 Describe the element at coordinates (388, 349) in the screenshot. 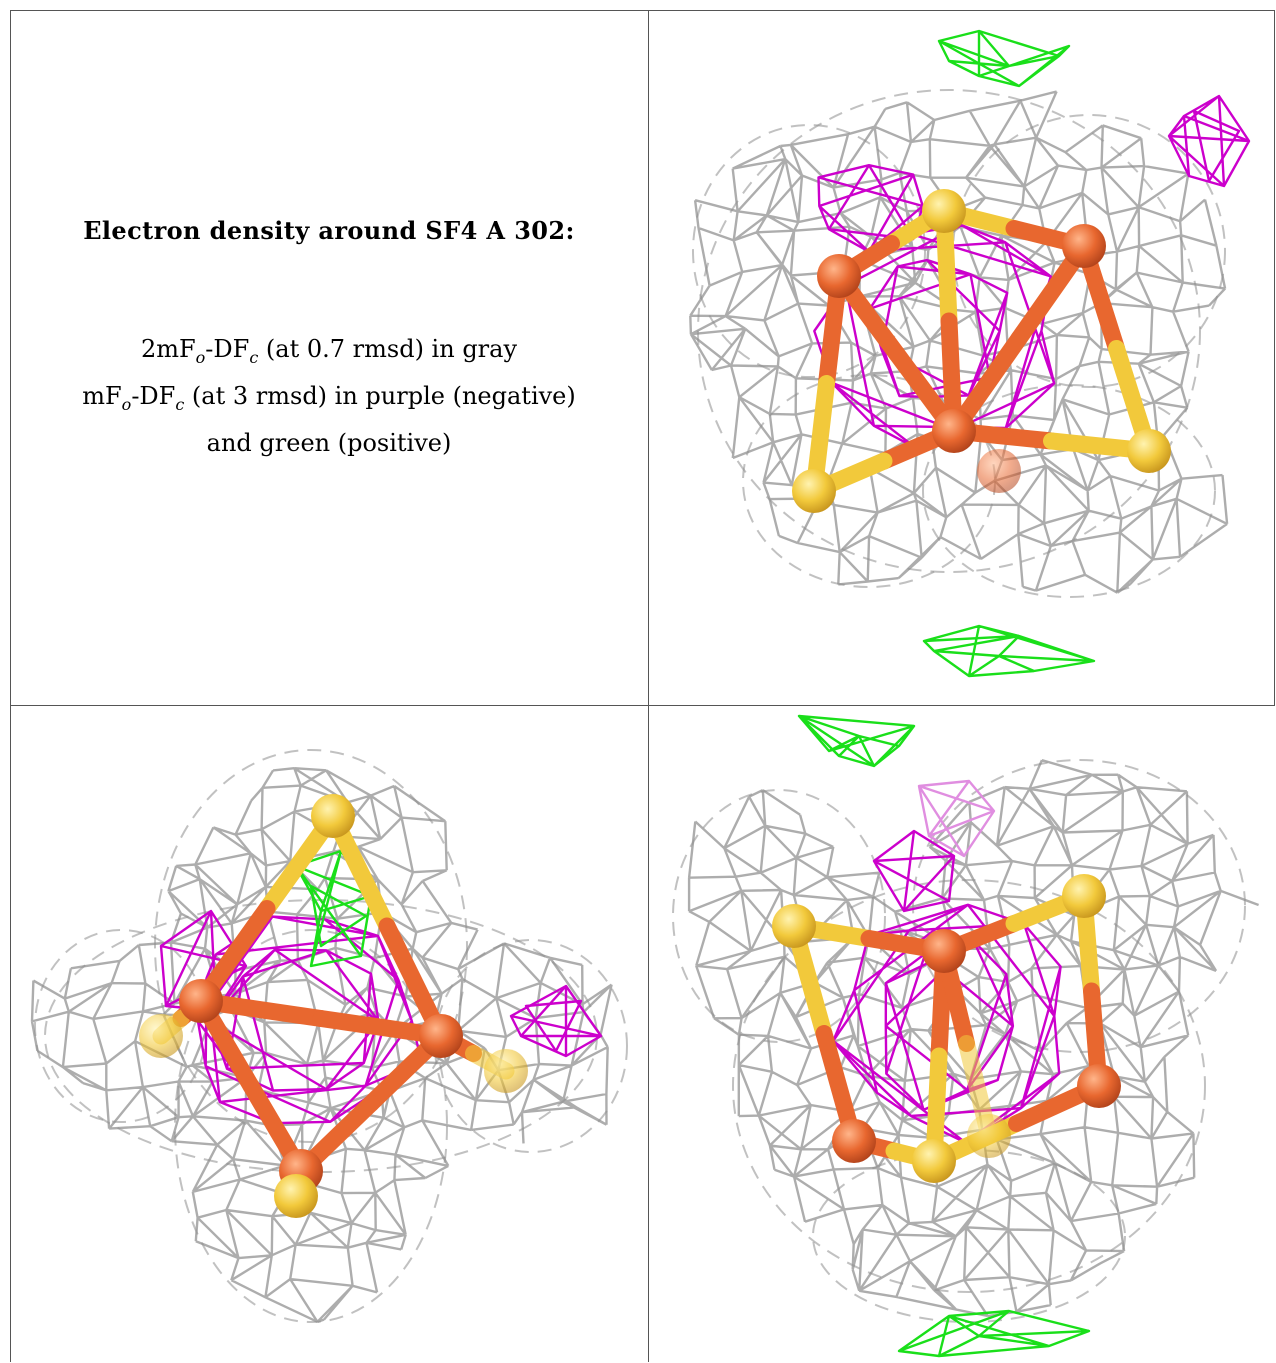

I see `line1-post: (at 0.7 rmsd) in gray` at that location.